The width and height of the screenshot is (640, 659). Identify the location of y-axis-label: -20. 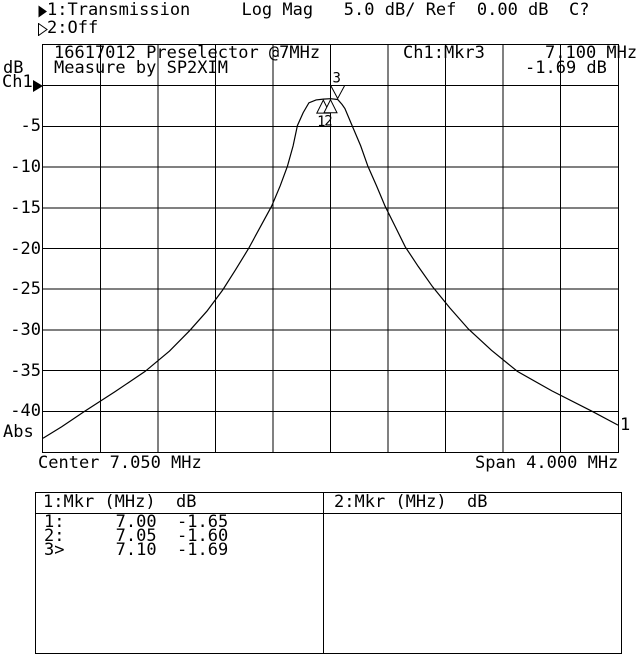
(25, 248).